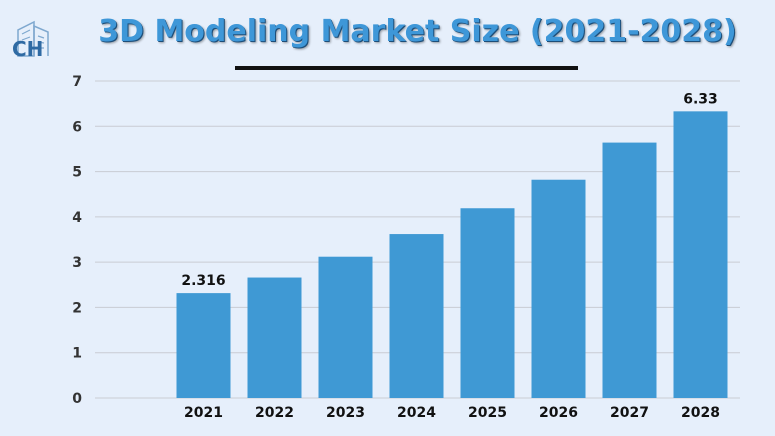 The image size is (775, 436). I want to click on bar-2022, so click(274, 337).